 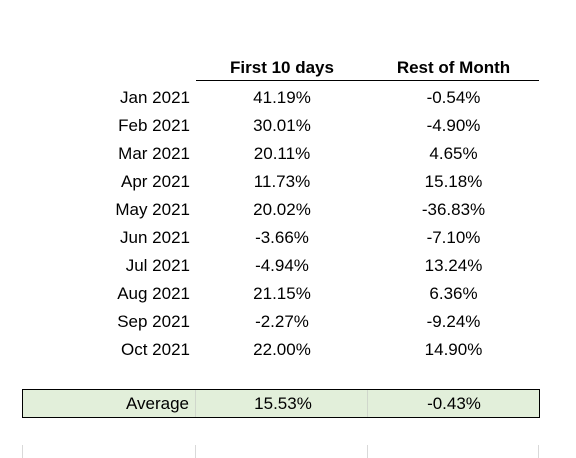 What do you see at coordinates (154, 125) in the screenshot?
I see `month-cell: Feb 2021` at bounding box center [154, 125].